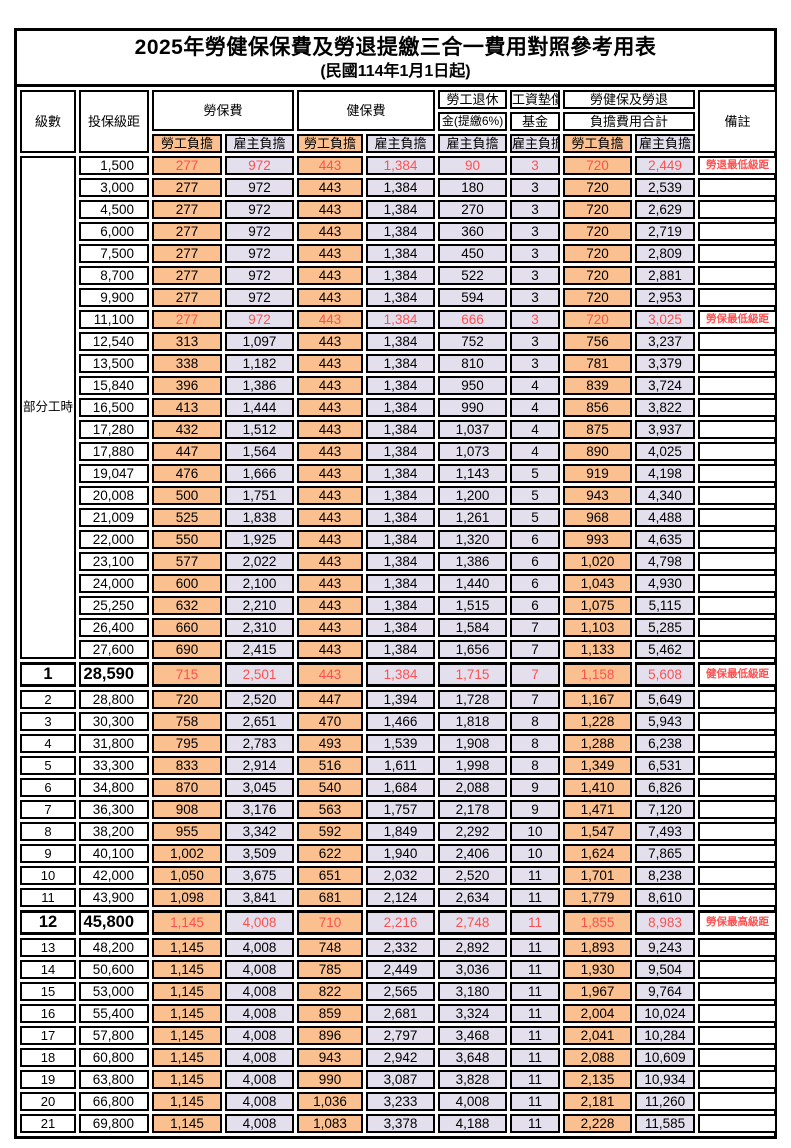  Describe the element at coordinates (665, 1079) in the screenshot. I see `total-employer-cell: 10,934` at that location.